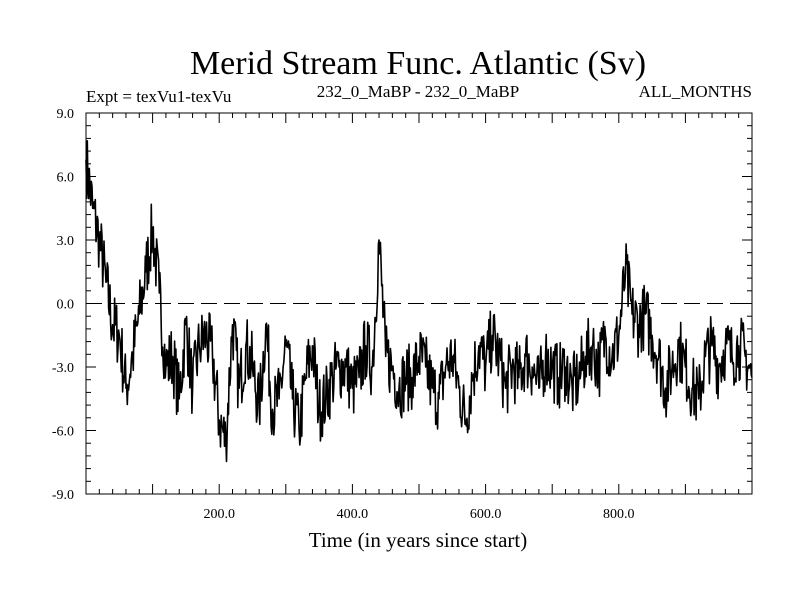 The height and width of the screenshot is (600, 800). I want to click on x-axis-label: Time (in years since start), so click(418, 540).